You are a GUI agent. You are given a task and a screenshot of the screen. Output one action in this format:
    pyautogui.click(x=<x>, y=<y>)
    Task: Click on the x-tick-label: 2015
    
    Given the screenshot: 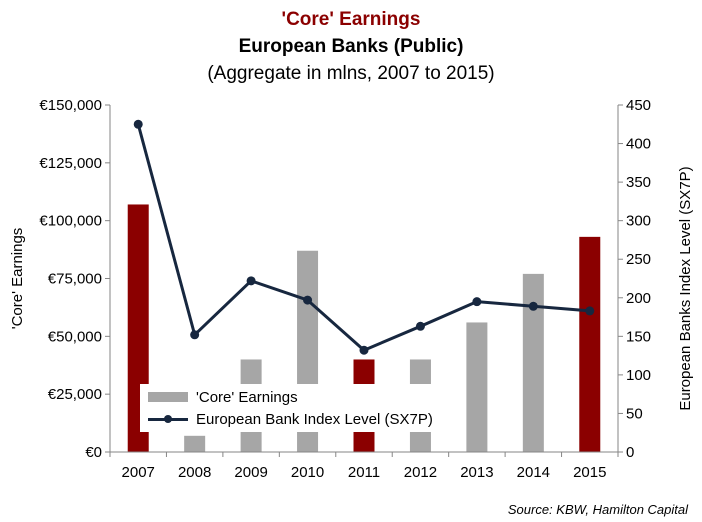 What is the action you would take?
    pyautogui.click(x=589, y=472)
    